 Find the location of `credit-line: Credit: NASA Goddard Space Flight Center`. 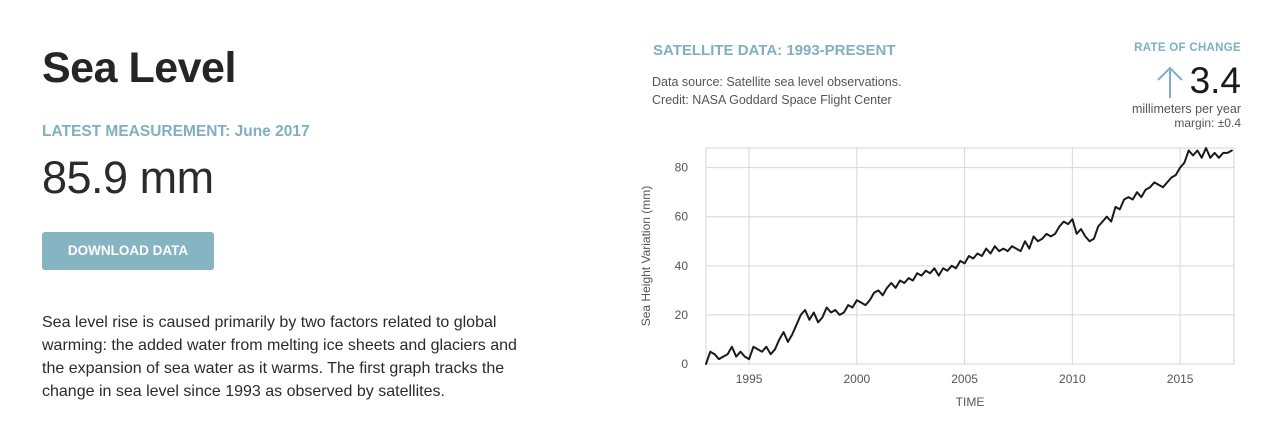

credit-line: Credit: NASA Goddard Space Flight Center is located at coordinates (772, 100).